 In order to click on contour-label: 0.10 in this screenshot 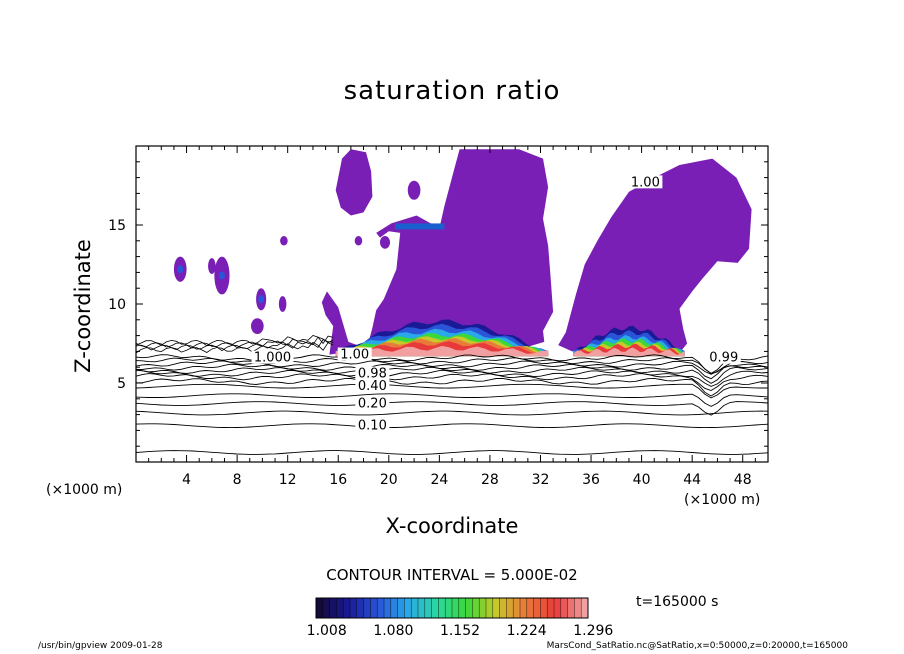, I will do `click(372, 426)`.